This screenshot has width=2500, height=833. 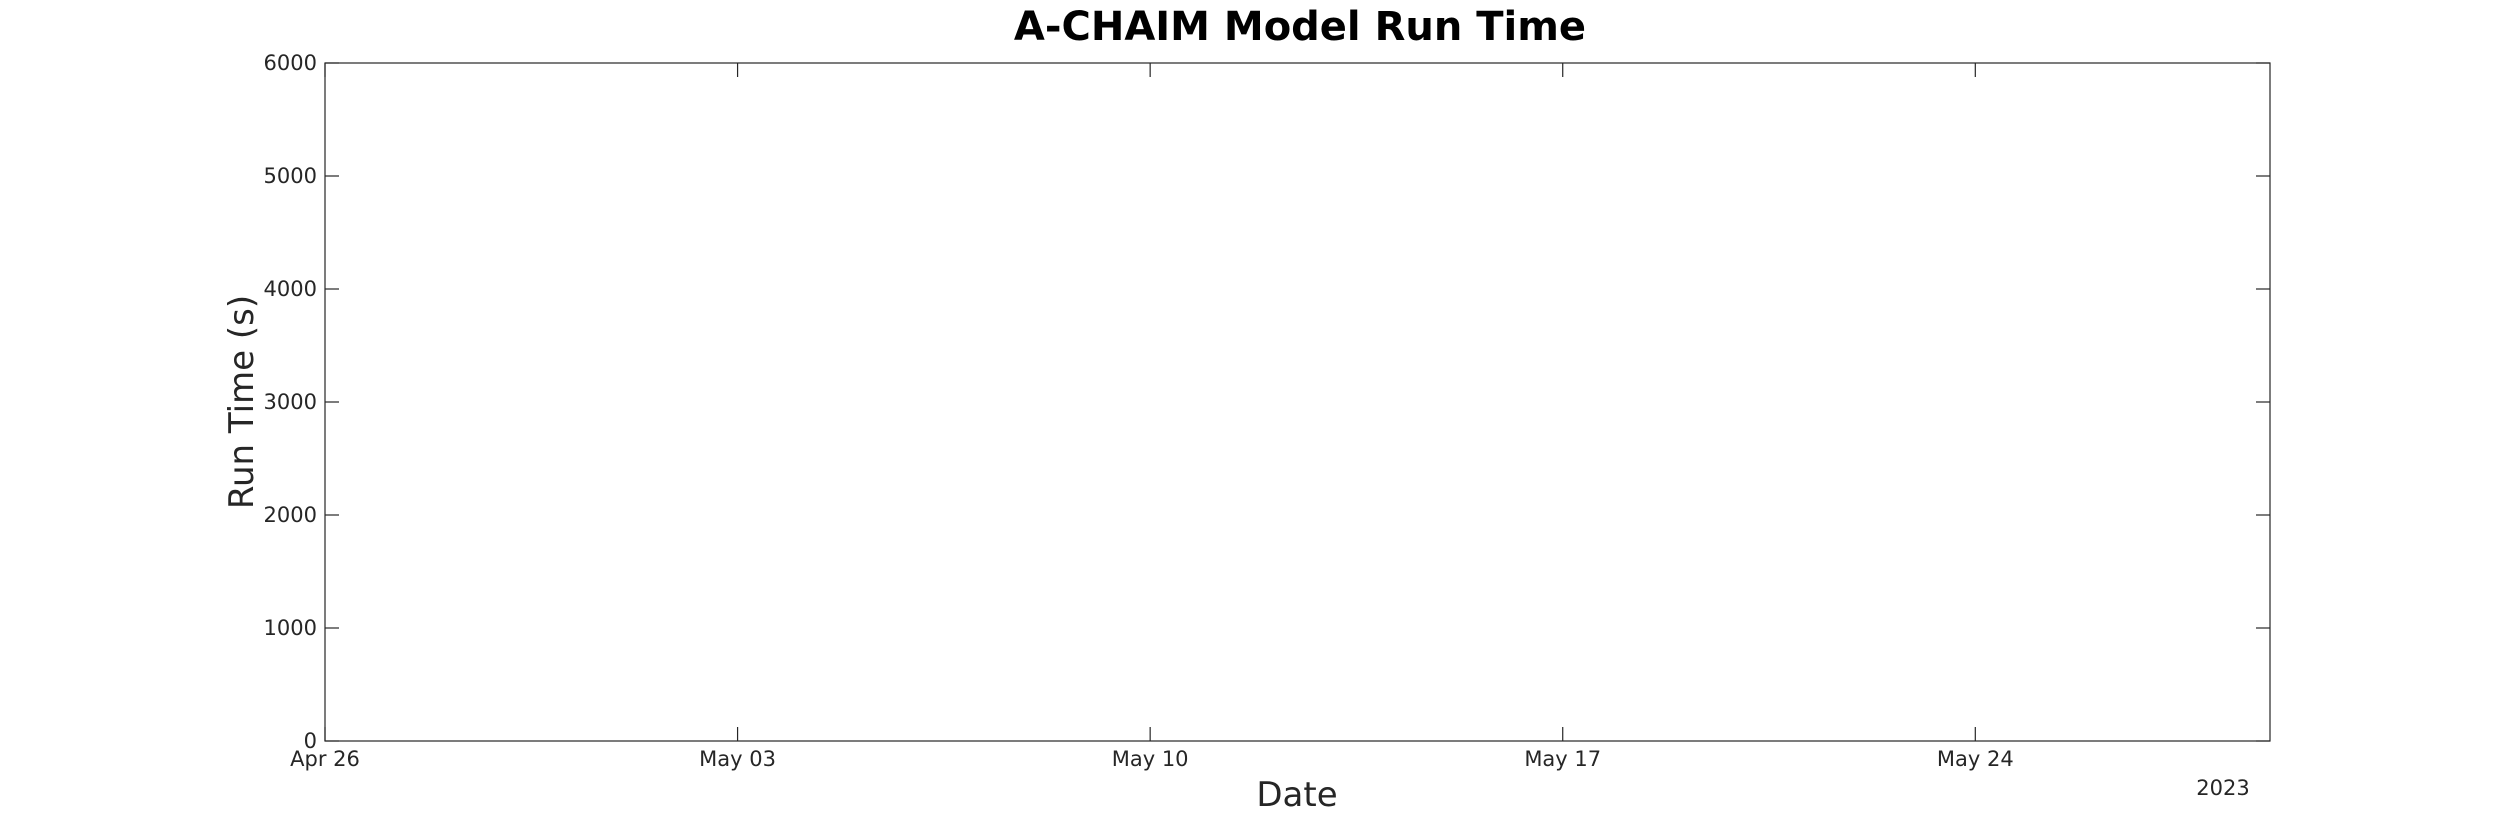 I want to click on x-tick-label: May 24, so click(x=1975, y=759).